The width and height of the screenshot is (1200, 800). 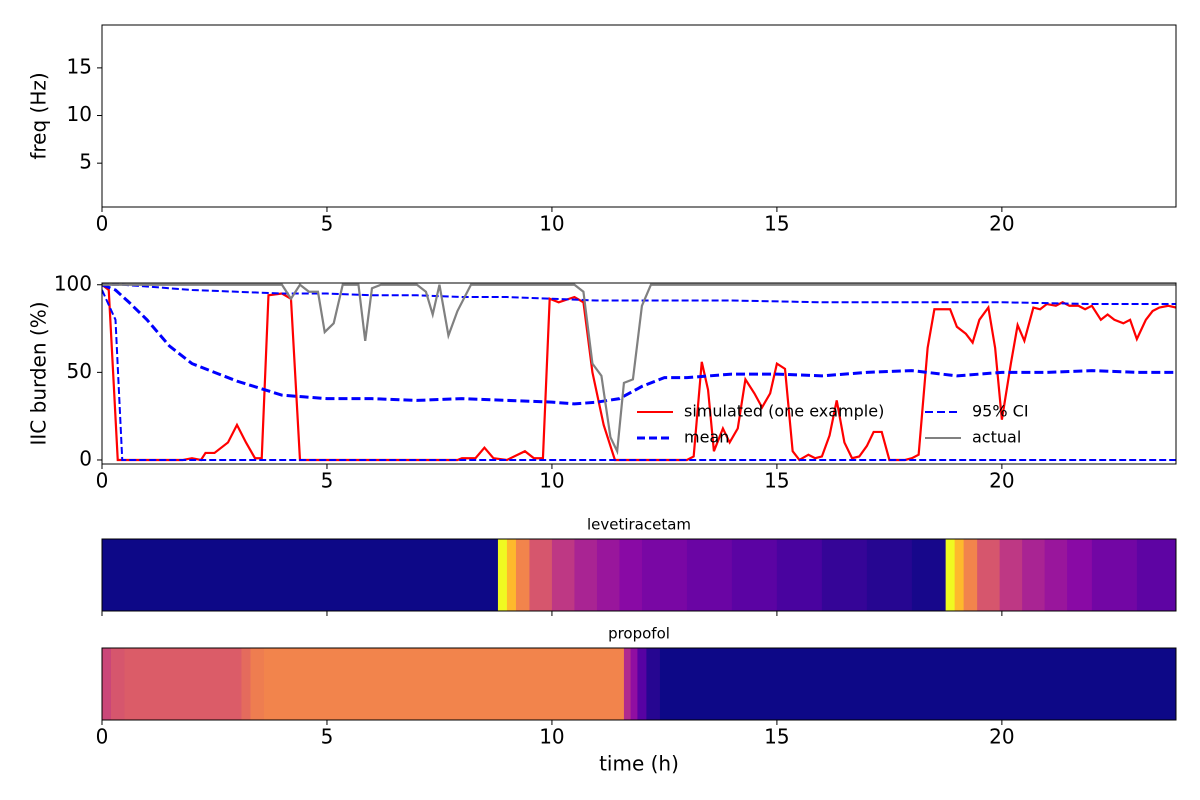 What do you see at coordinates (639, 525) in the screenshot?
I see `panel-title: levetiracetam` at bounding box center [639, 525].